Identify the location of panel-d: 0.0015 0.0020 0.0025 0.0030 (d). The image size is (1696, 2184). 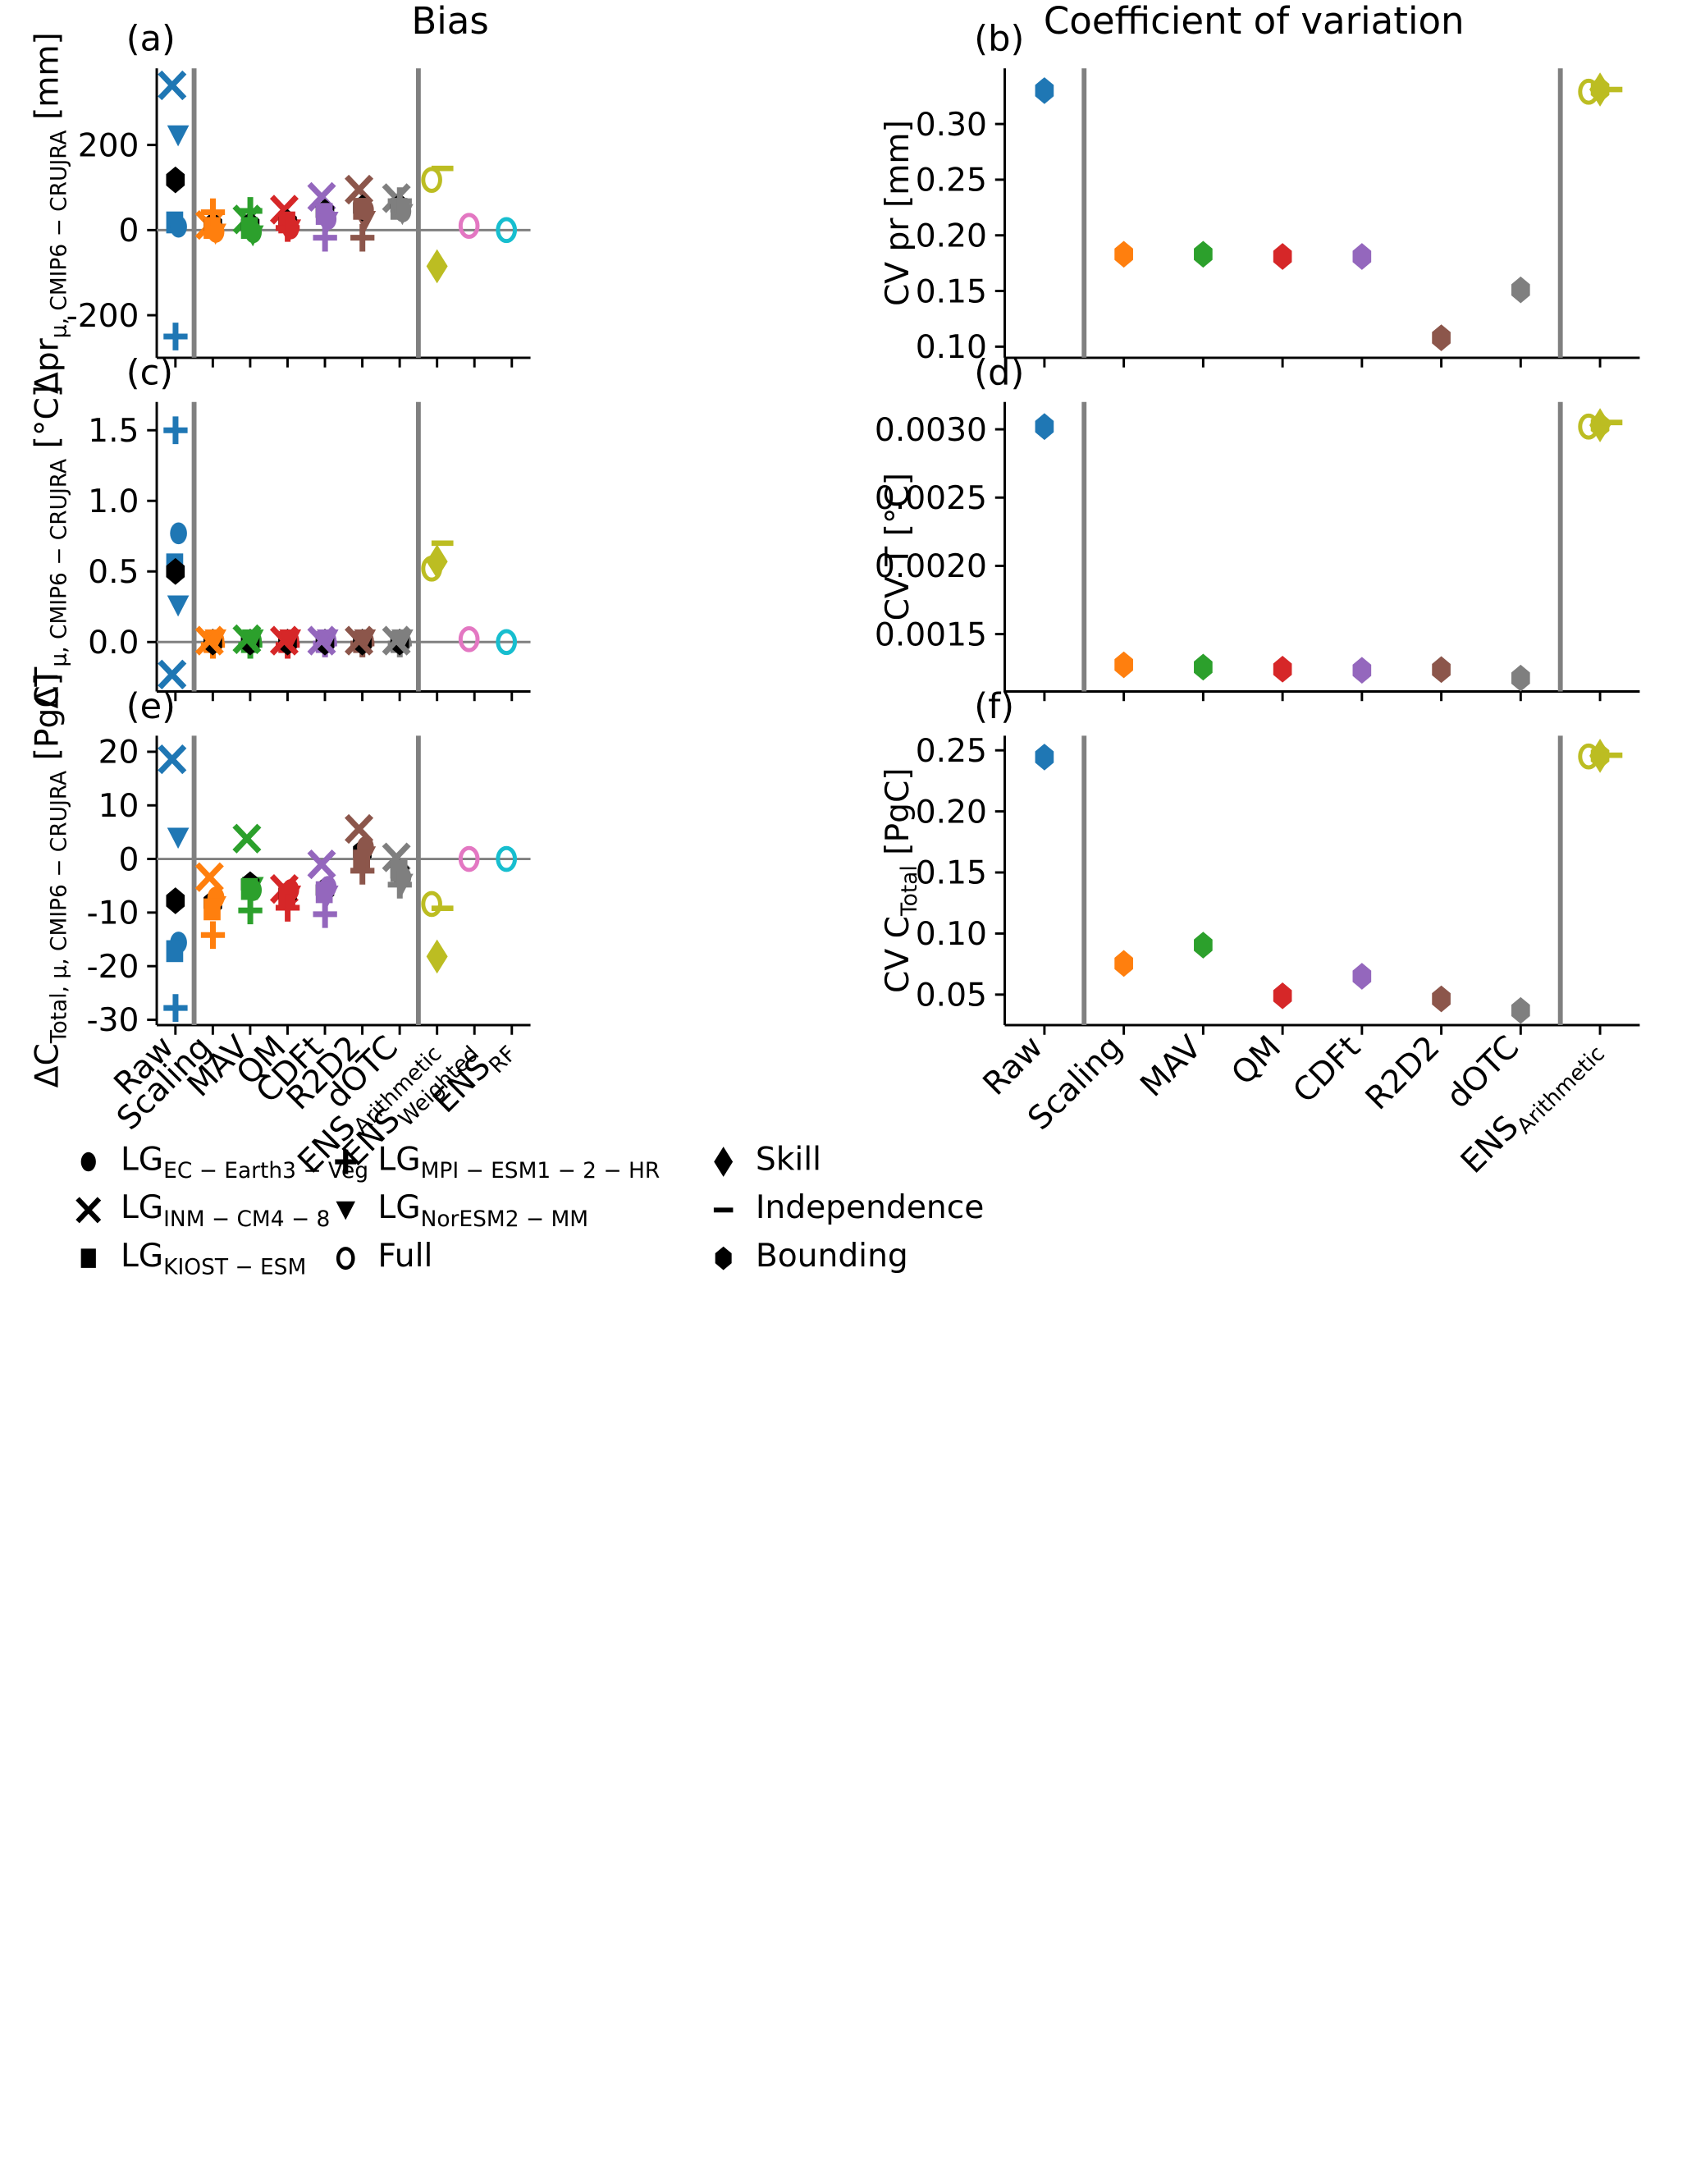
(1257, 527).